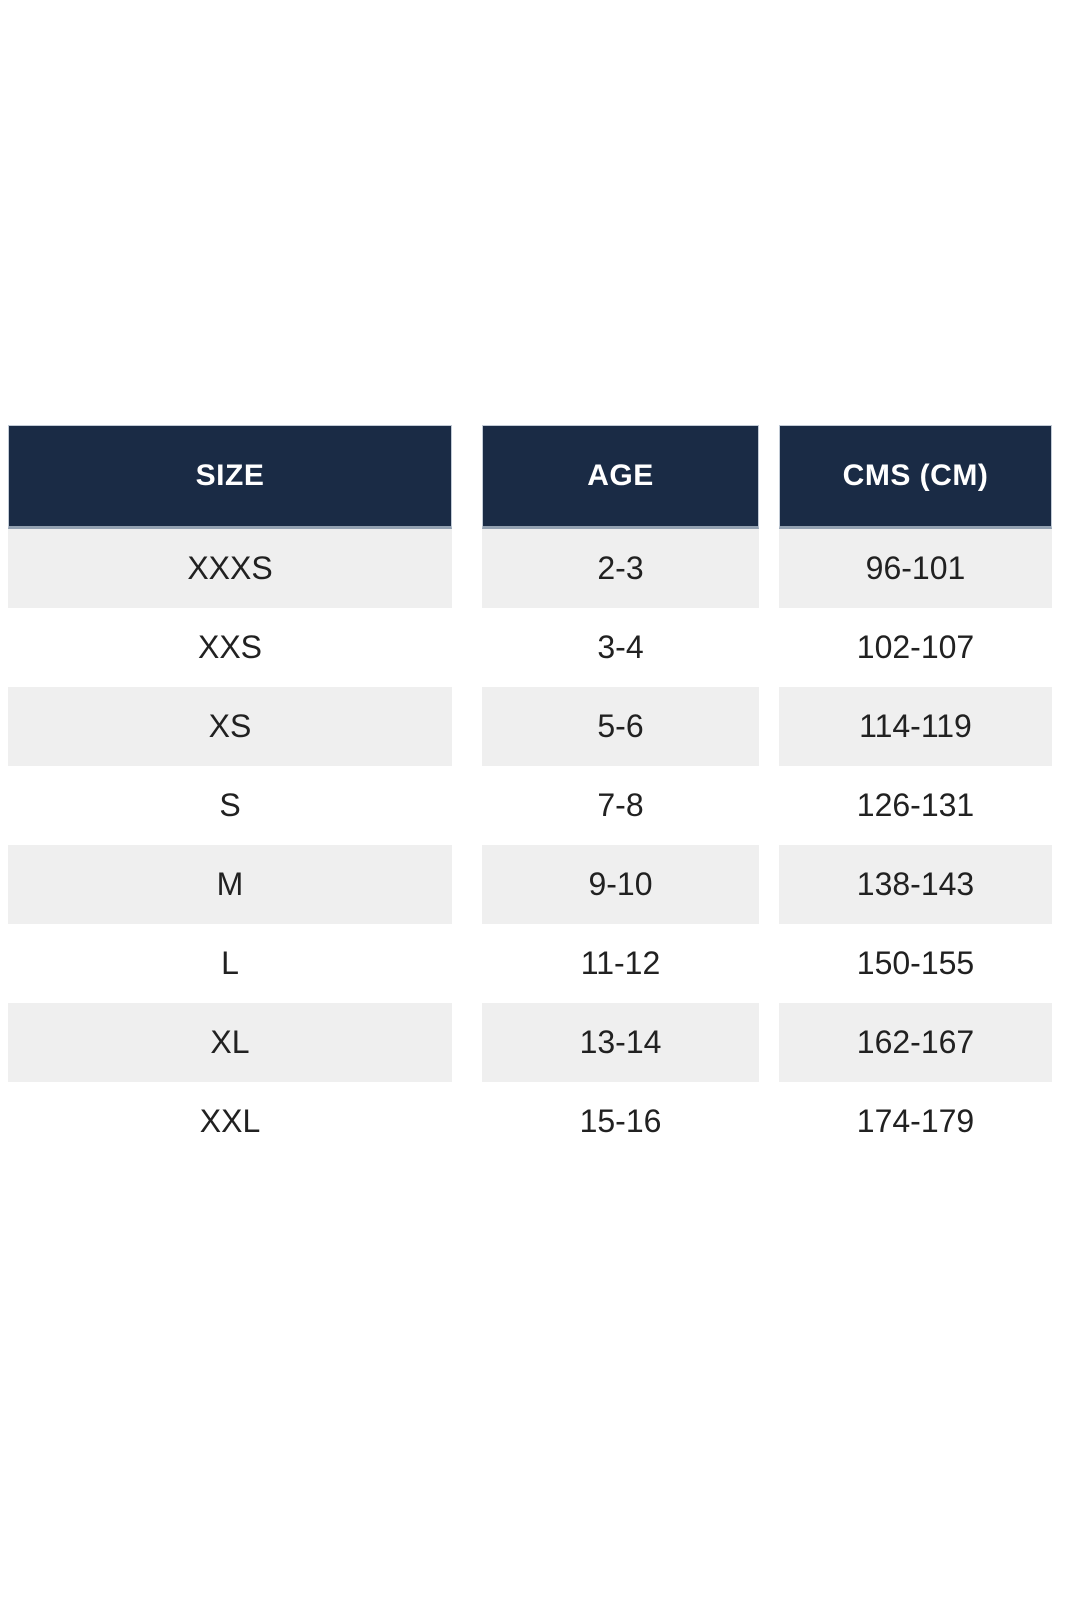 This screenshot has width=1067, height=1600. Describe the element at coordinates (915, 805) in the screenshot. I see `table-cell: 126-131` at that location.